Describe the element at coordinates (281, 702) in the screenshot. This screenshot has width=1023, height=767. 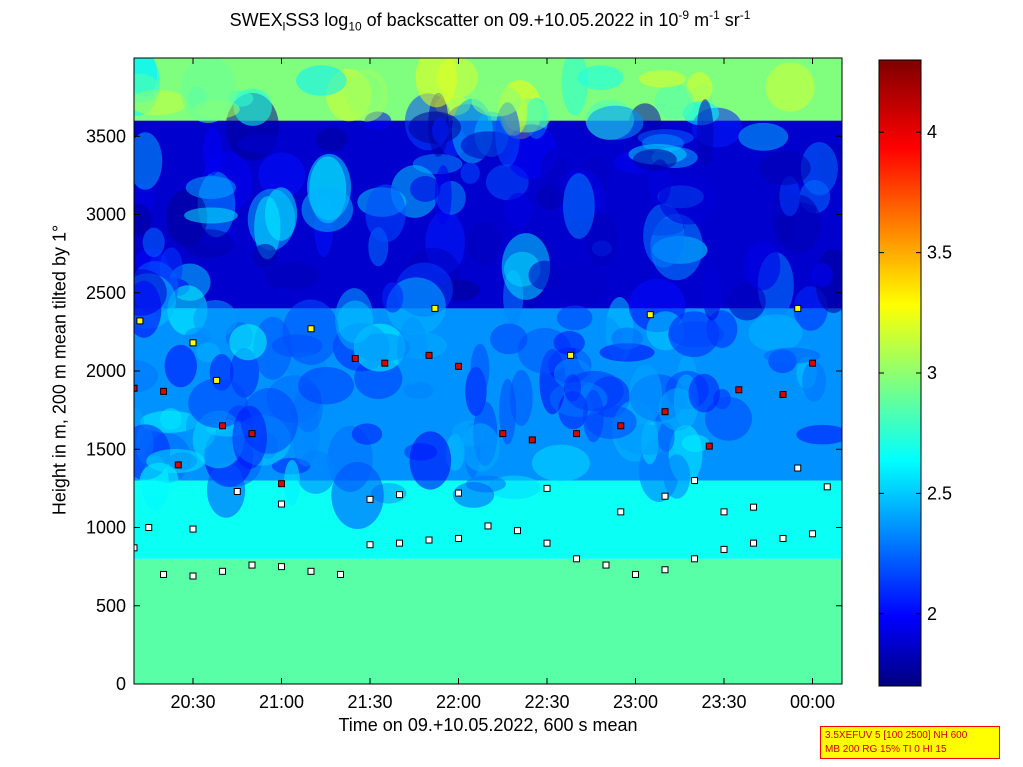
I see `x-tick-label: 21:00` at that location.